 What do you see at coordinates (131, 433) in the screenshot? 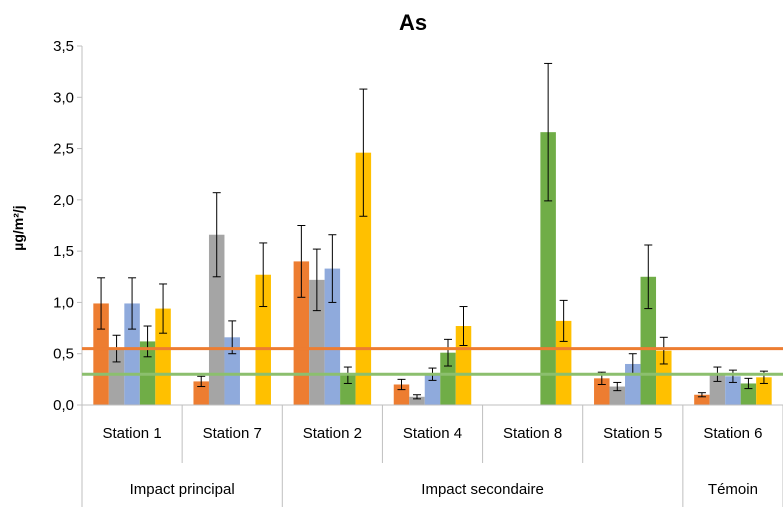
I see `category-label: Station 1` at bounding box center [131, 433].